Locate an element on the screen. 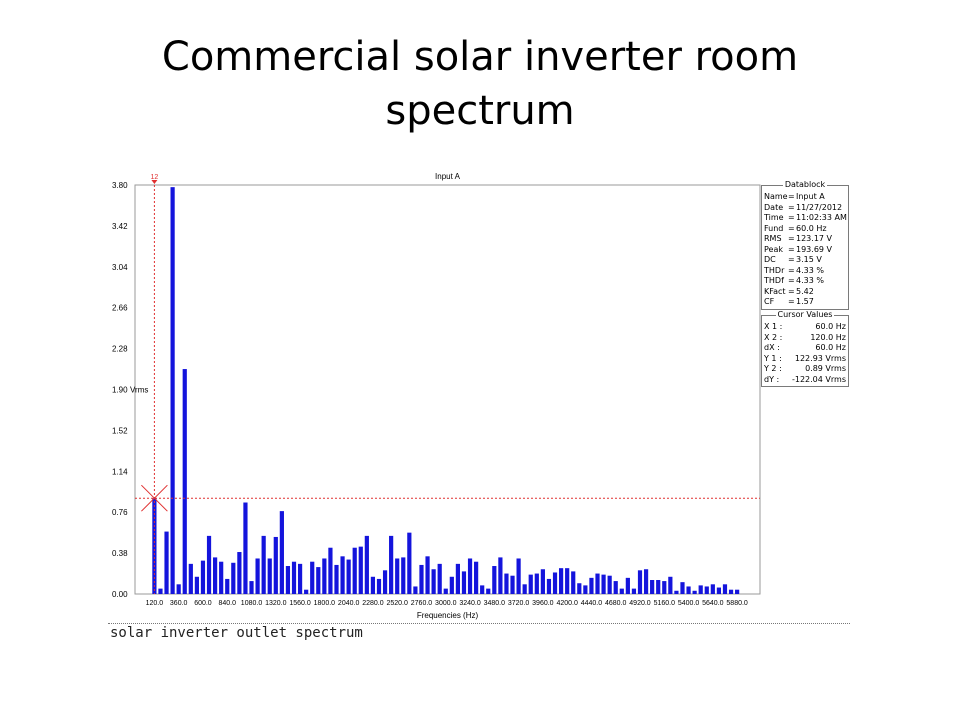 The width and height of the screenshot is (960, 720). cursor-values-title: Cursor Values is located at coordinates (805, 314).